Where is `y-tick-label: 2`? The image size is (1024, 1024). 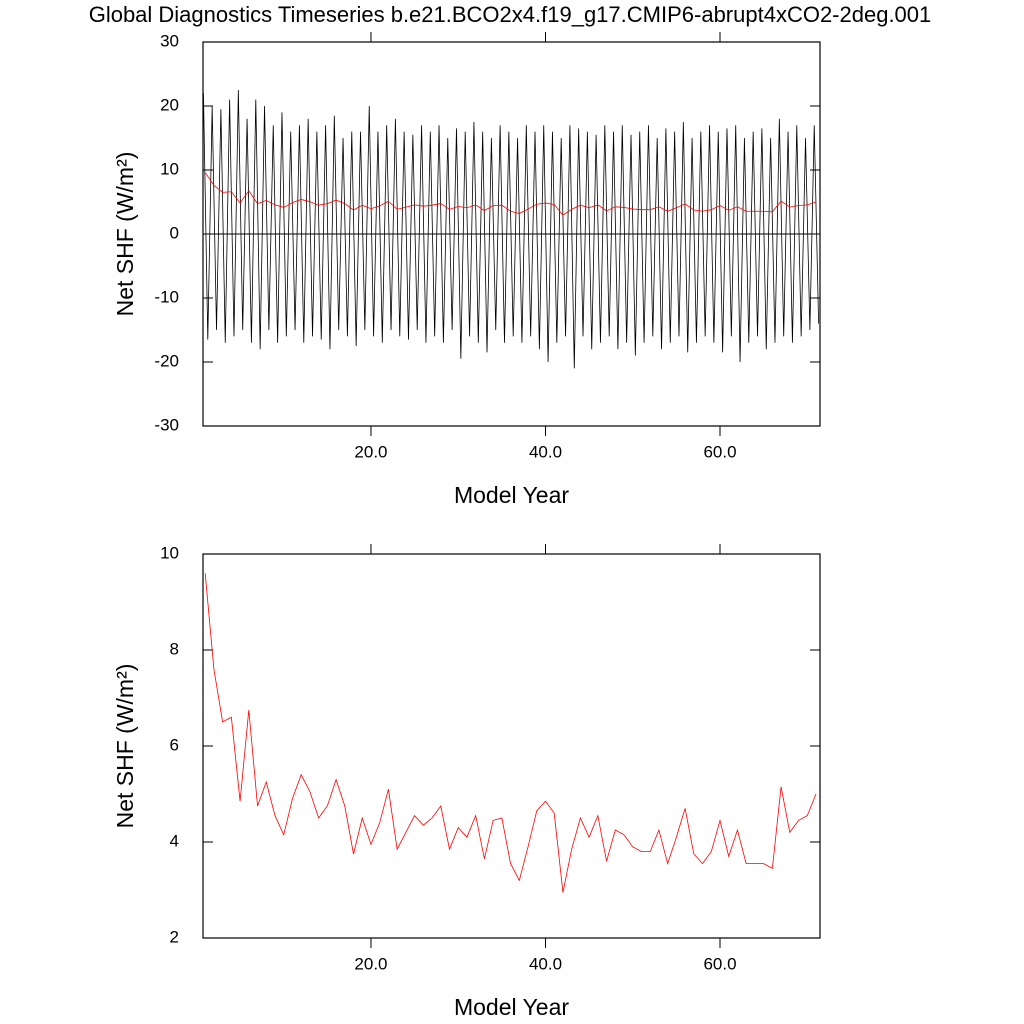
y-tick-label: 2 is located at coordinates (174, 936).